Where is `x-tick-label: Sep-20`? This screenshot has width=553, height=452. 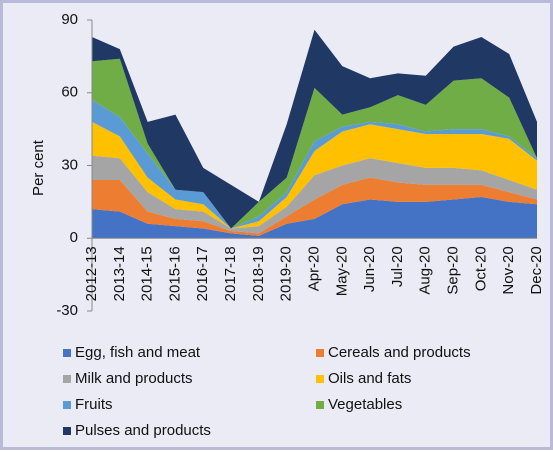 x-tick-label: Sep-20 is located at coordinates (453, 270).